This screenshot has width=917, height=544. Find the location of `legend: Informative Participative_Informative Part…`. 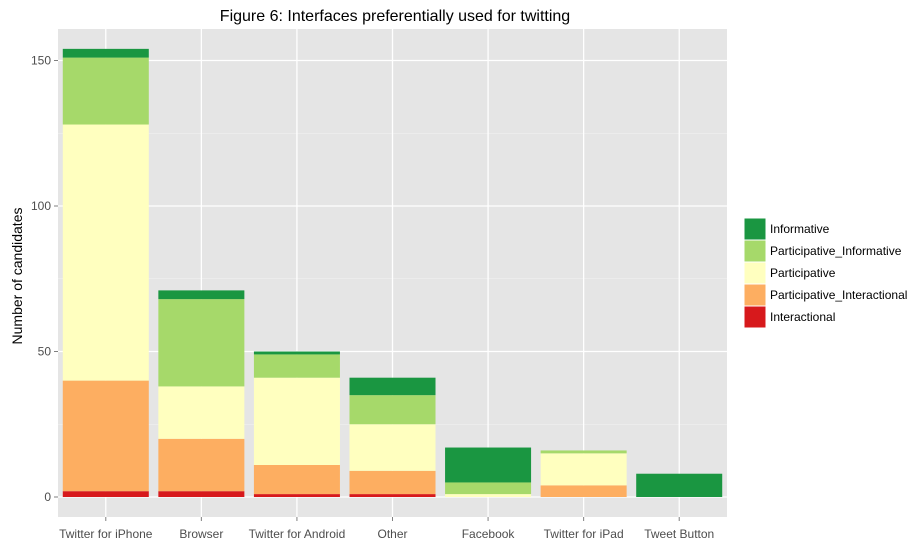

legend: Informative Participative_Informative Part… is located at coordinates (825, 273).